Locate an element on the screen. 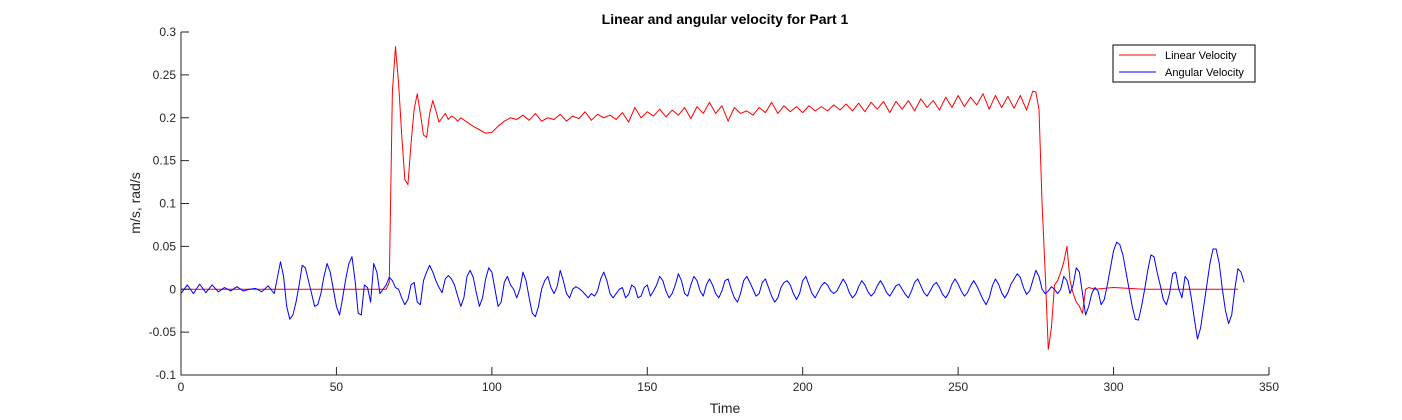 This screenshot has width=1402, height=420. y-tick-label: -0.1 is located at coordinates (165, 375).